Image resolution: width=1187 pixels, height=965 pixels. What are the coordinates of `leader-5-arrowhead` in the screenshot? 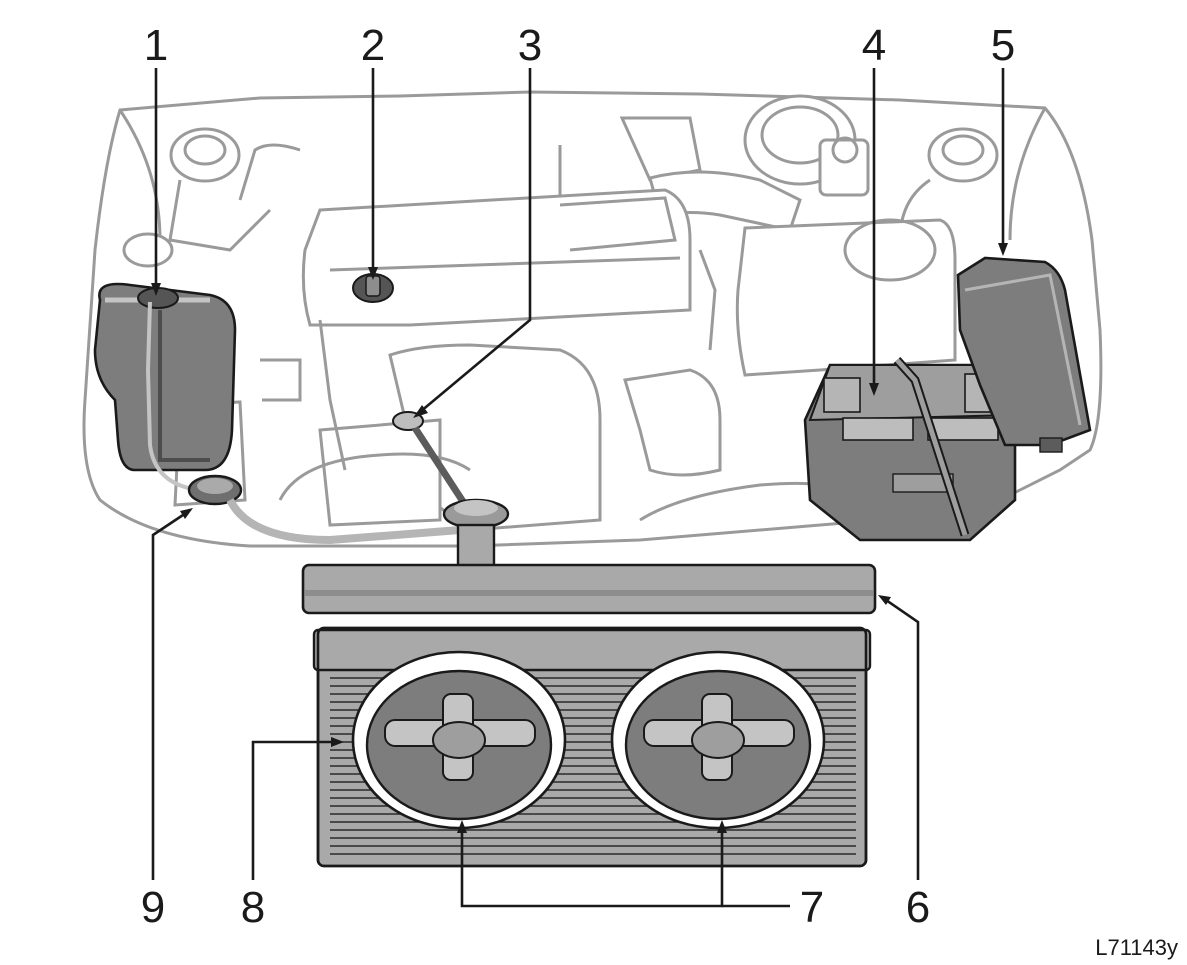 It's located at (1003, 249).